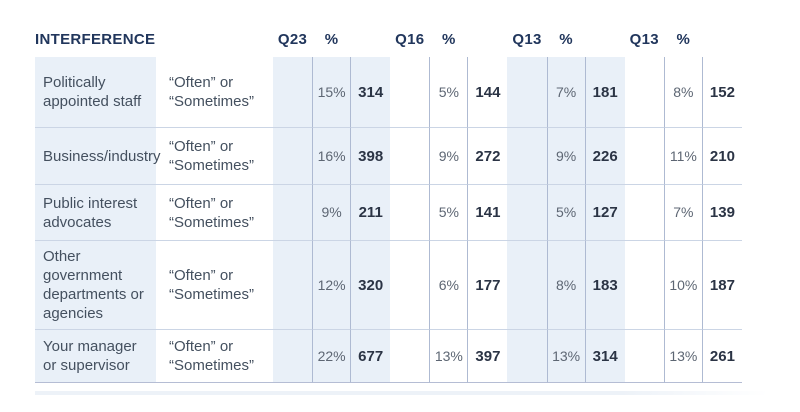 This screenshot has height=412, width=800. I want to click on column-header-pct-3: %, so click(566, 39).